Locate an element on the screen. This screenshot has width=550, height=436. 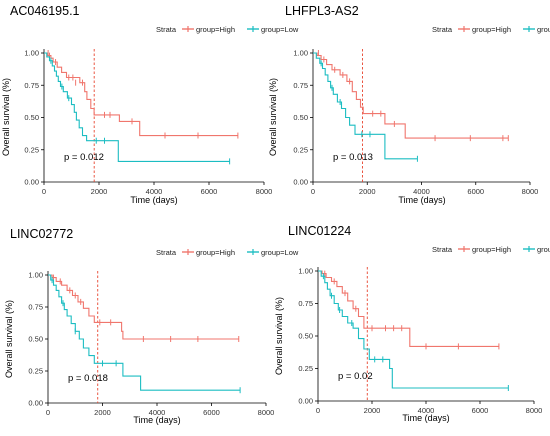
p-value-label: p = 0.012 is located at coordinates (84, 157).